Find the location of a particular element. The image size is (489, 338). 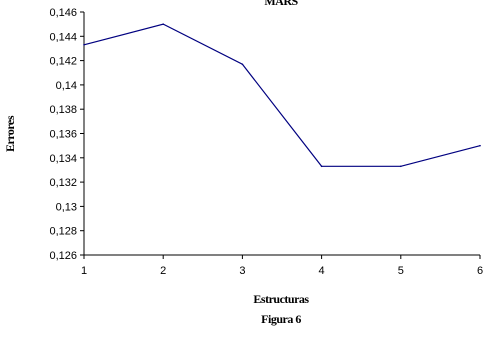

x-tick-label: 3 is located at coordinates (242, 271).